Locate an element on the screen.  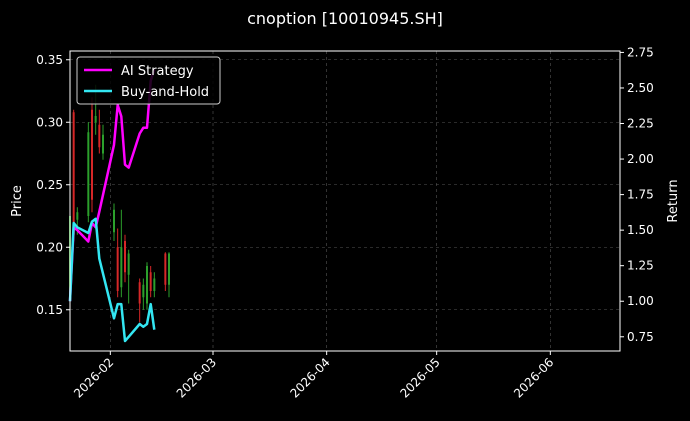
y-tick-label: 0.20 is located at coordinates (49, 247).